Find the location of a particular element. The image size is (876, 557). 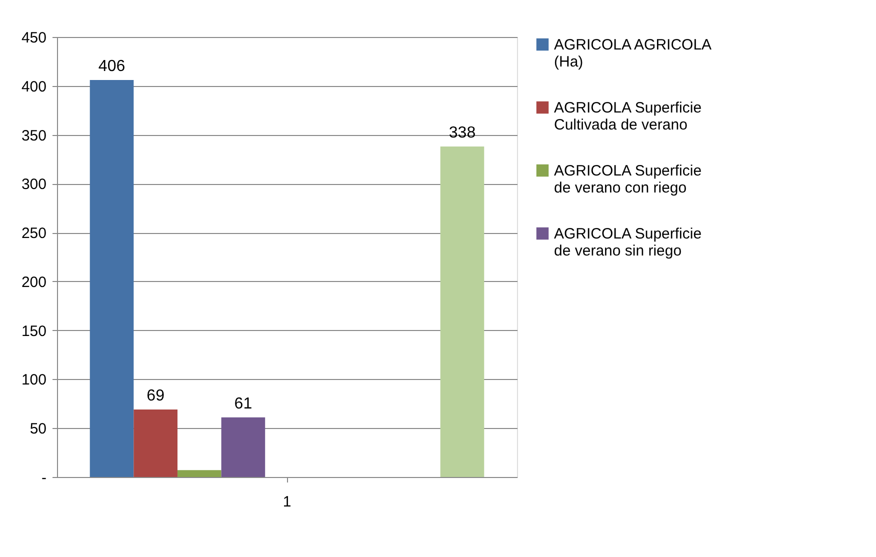

y-tick-label: 150 is located at coordinates (33, 331).